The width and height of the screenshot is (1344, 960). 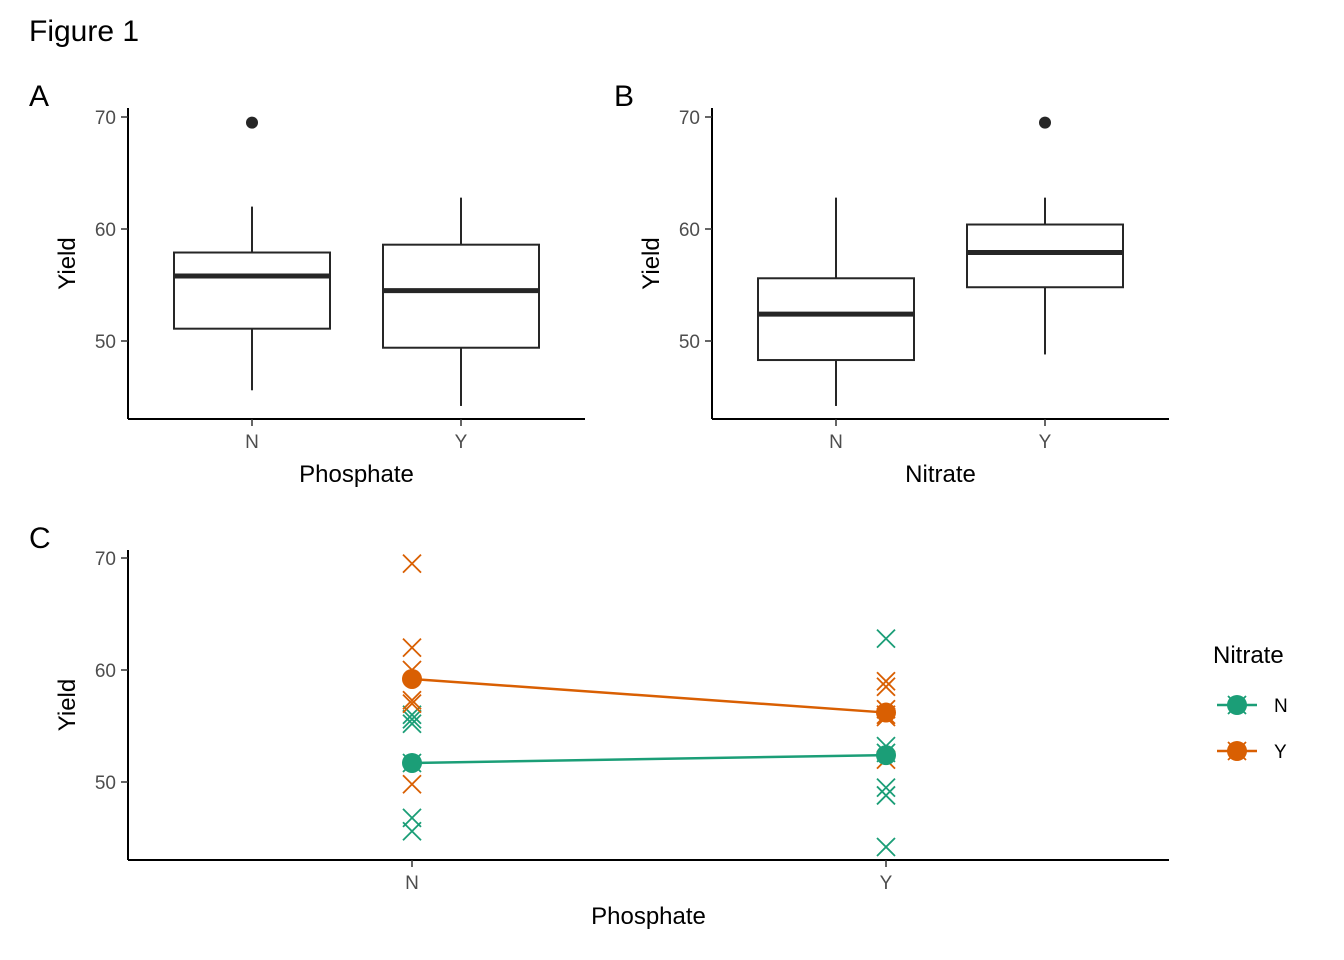 I want to click on panel-b-y-tick-label: 50, so click(x=689, y=342).